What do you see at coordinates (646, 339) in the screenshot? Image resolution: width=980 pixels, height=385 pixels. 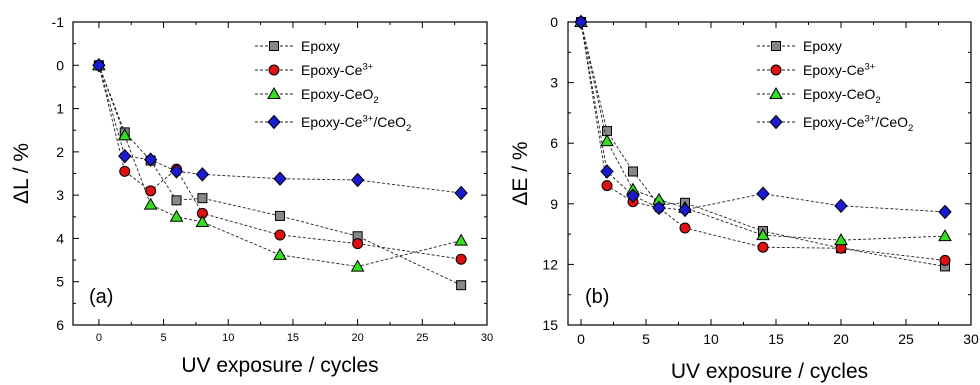 I see `x-tick-label: 5` at bounding box center [646, 339].